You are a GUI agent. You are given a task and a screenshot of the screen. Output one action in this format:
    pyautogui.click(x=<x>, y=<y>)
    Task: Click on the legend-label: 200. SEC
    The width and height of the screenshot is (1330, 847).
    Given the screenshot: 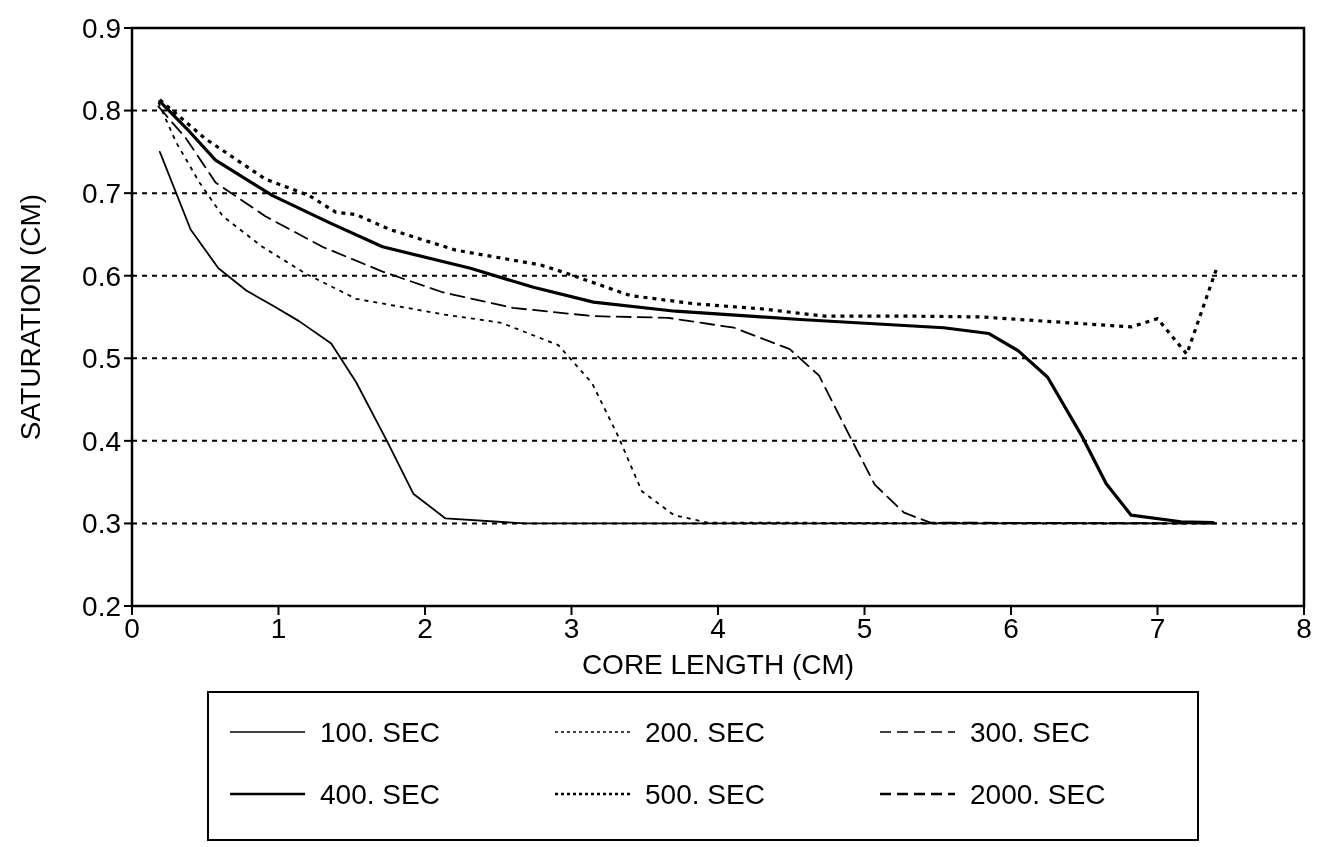 What is the action you would take?
    pyautogui.click(x=705, y=732)
    